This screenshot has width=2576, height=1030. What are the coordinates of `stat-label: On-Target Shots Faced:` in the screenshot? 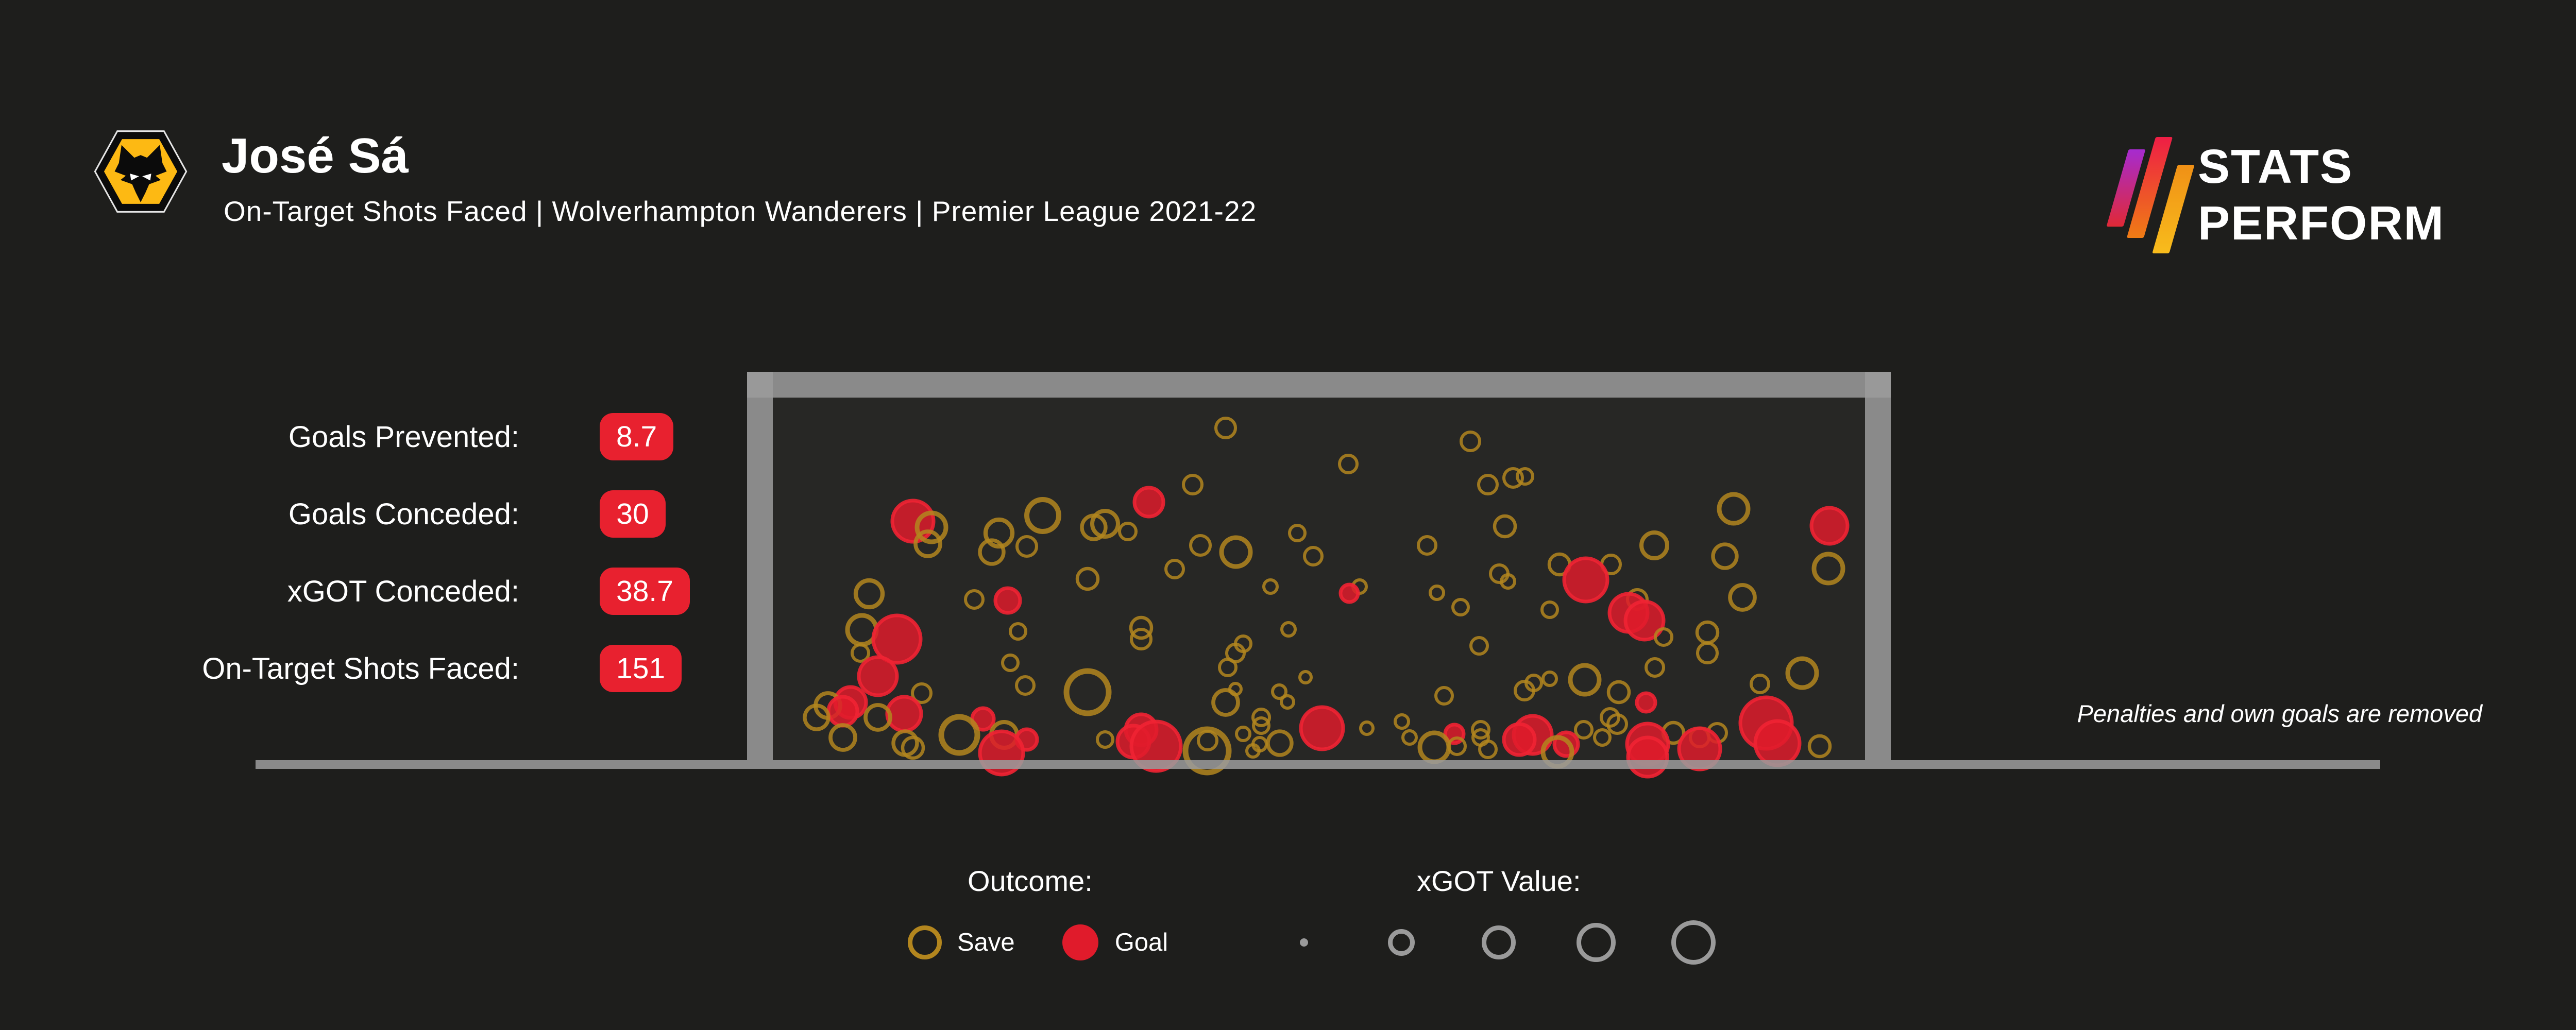 It's located at (360, 668).